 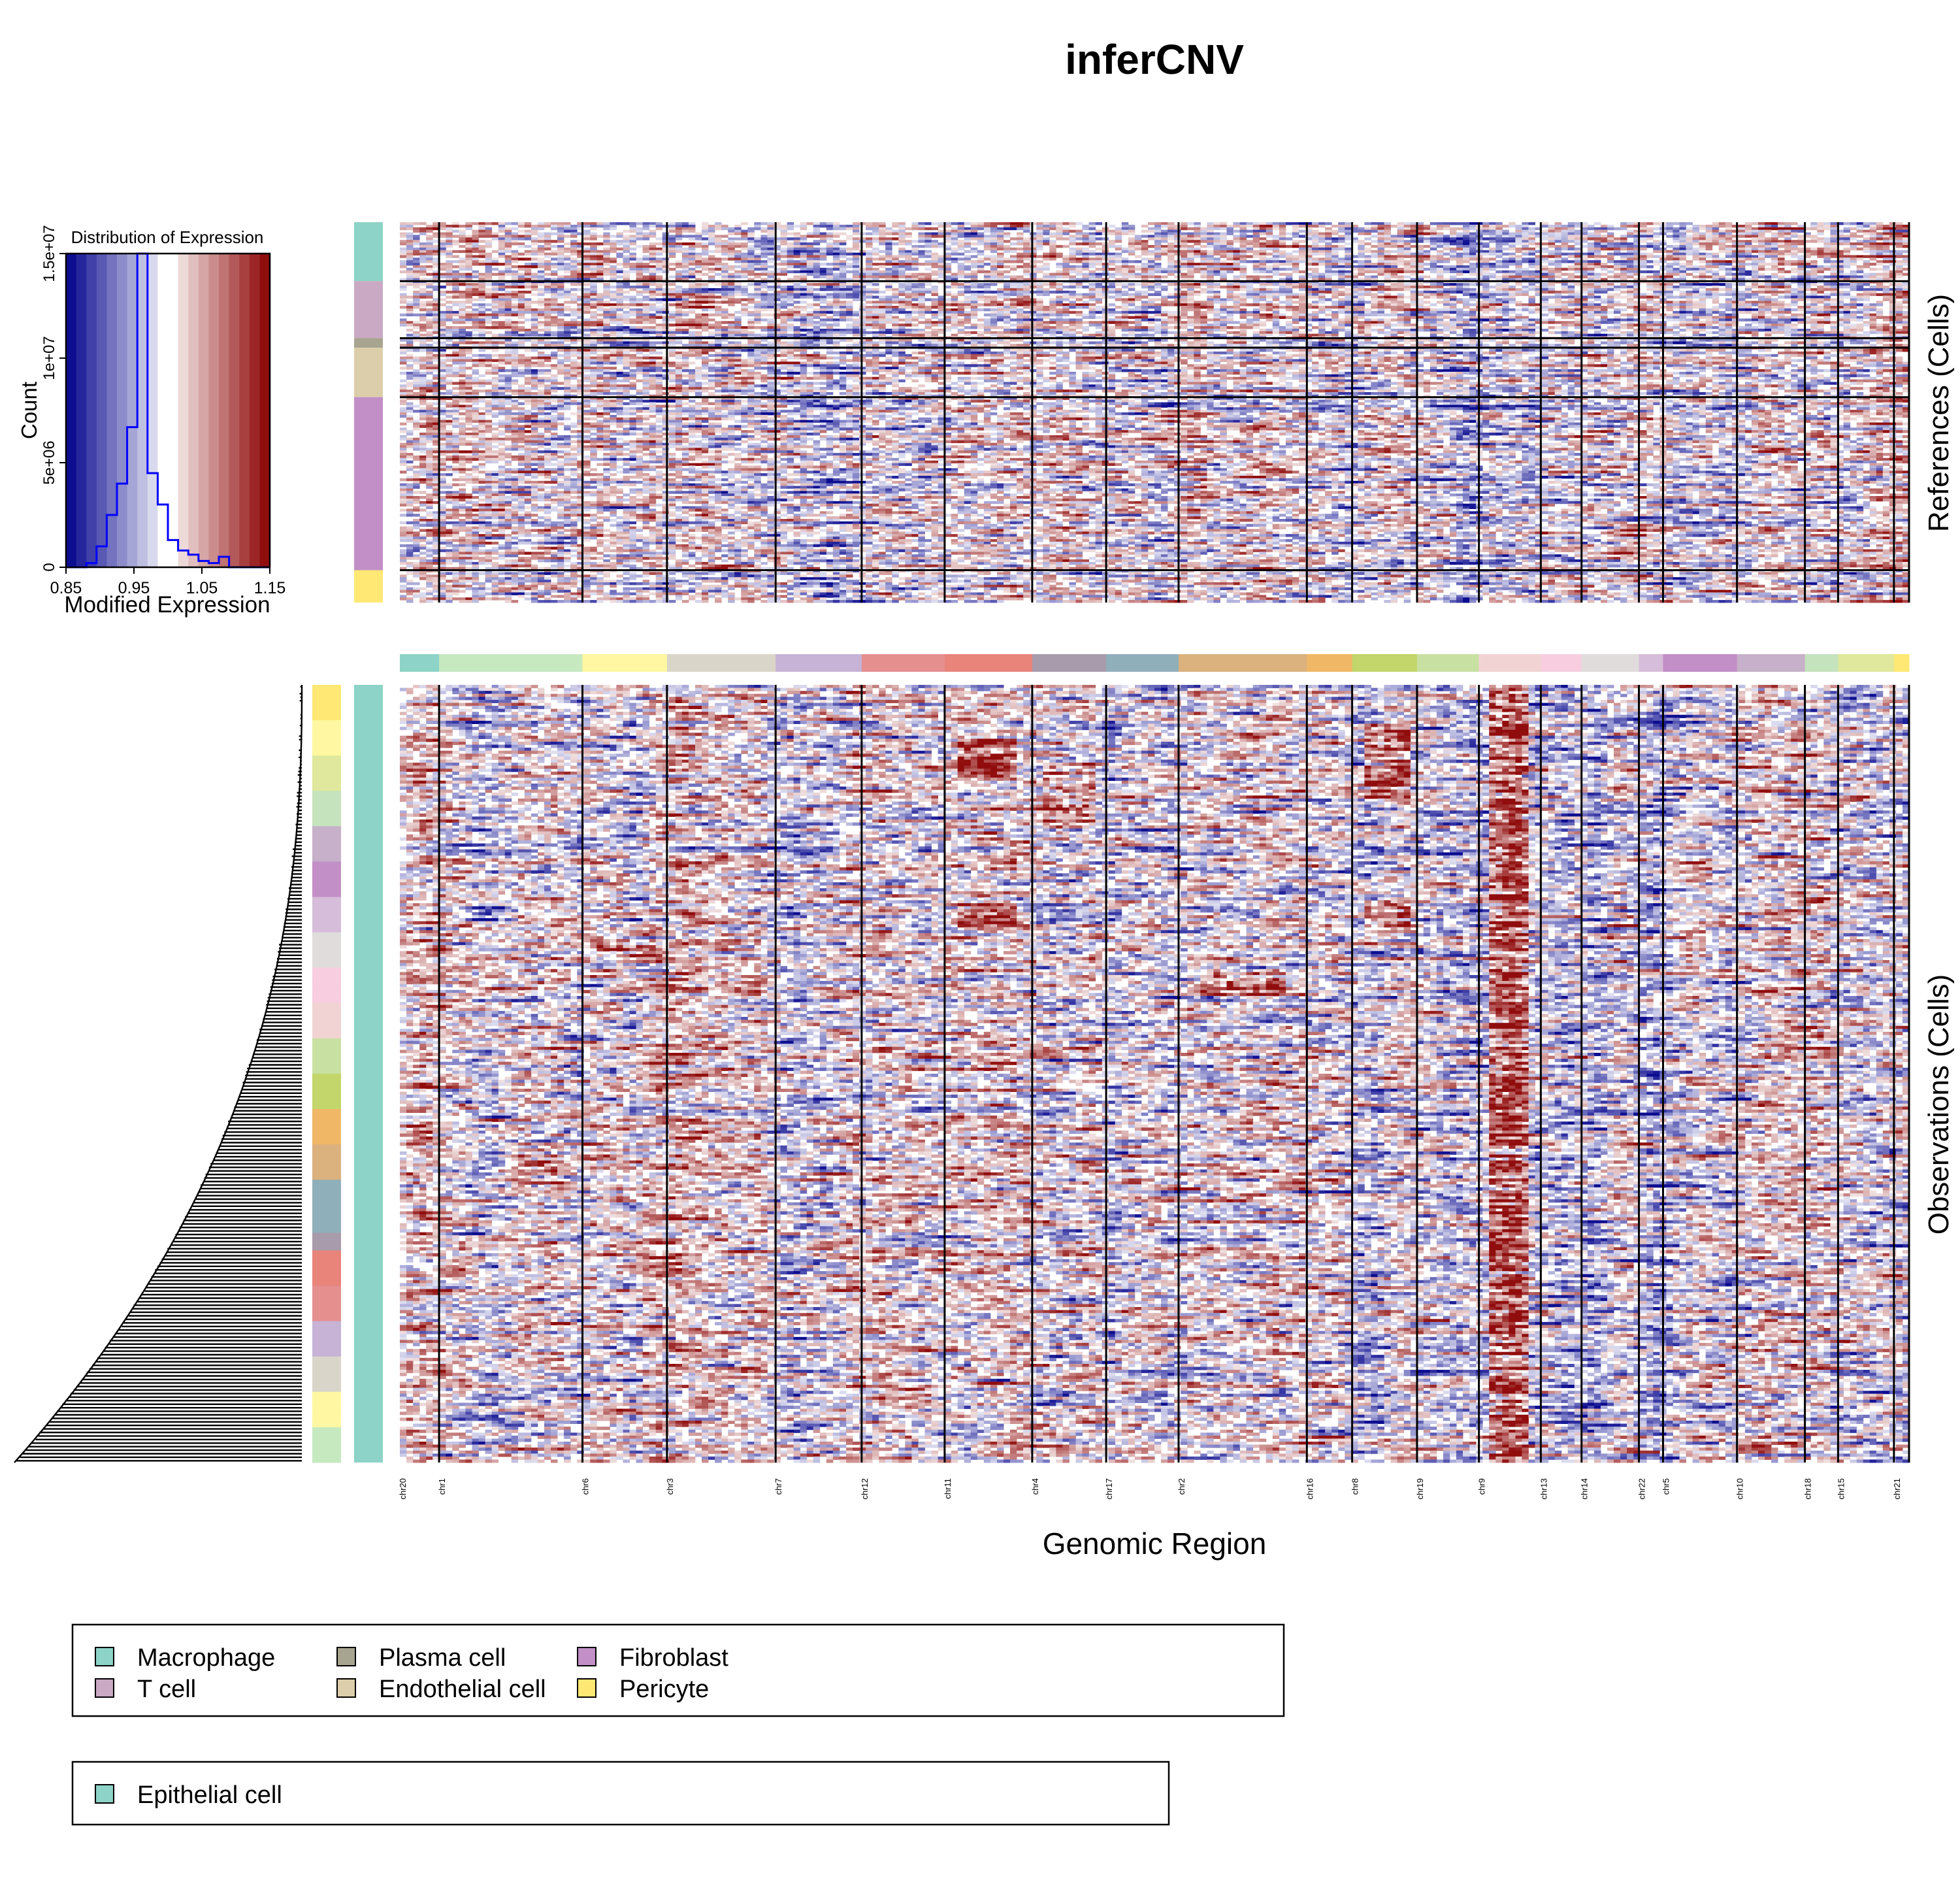 I want to click on color-key-swatch, so click(x=81, y=410).